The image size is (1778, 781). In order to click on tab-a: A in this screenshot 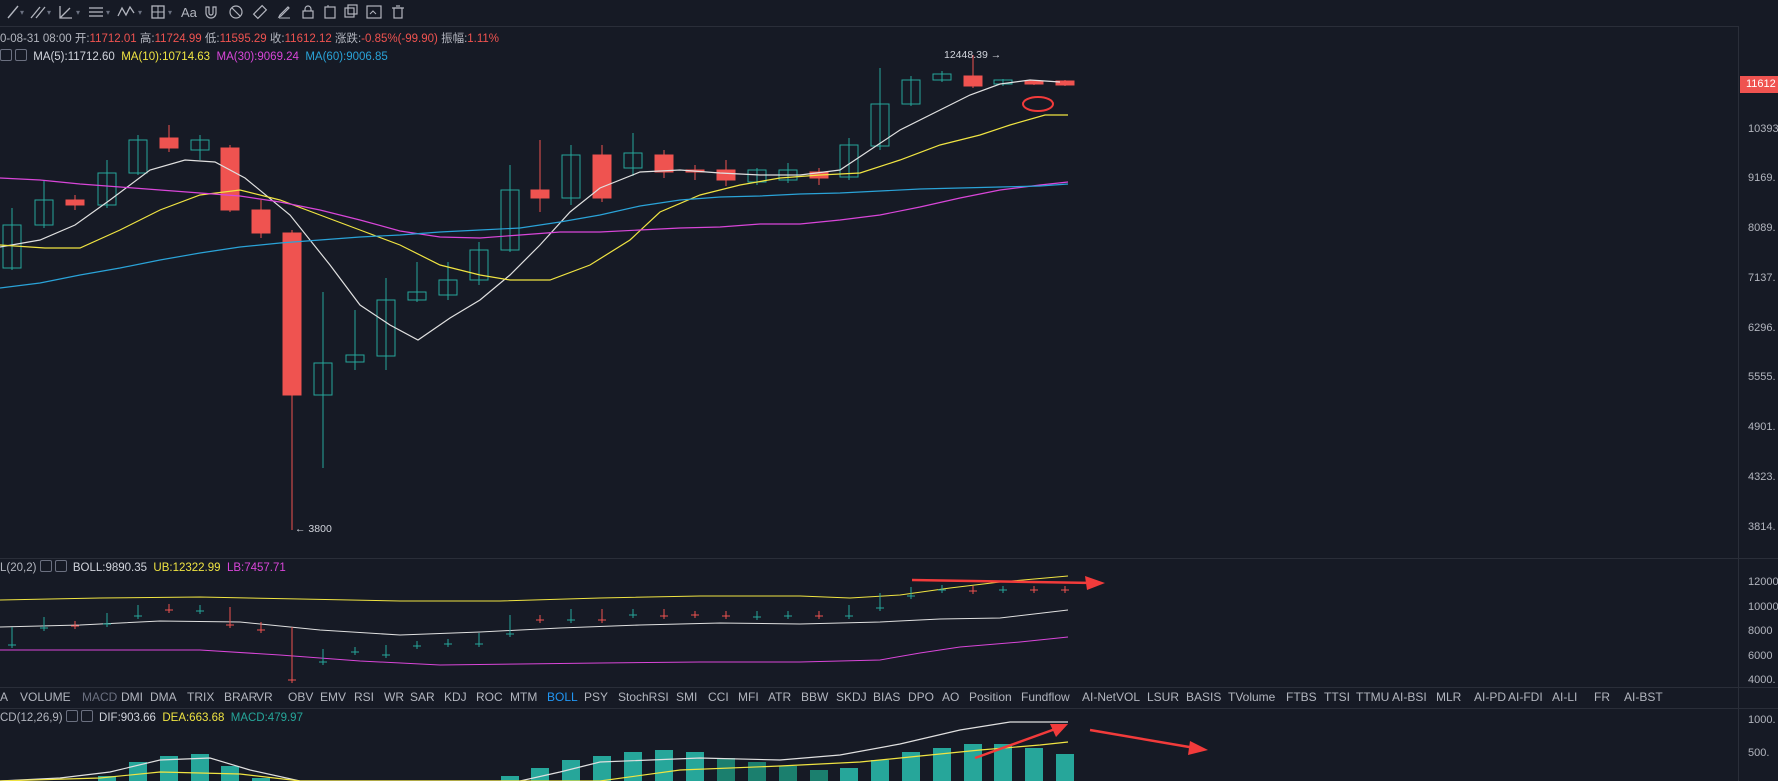, I will do `click(4, 697)`.